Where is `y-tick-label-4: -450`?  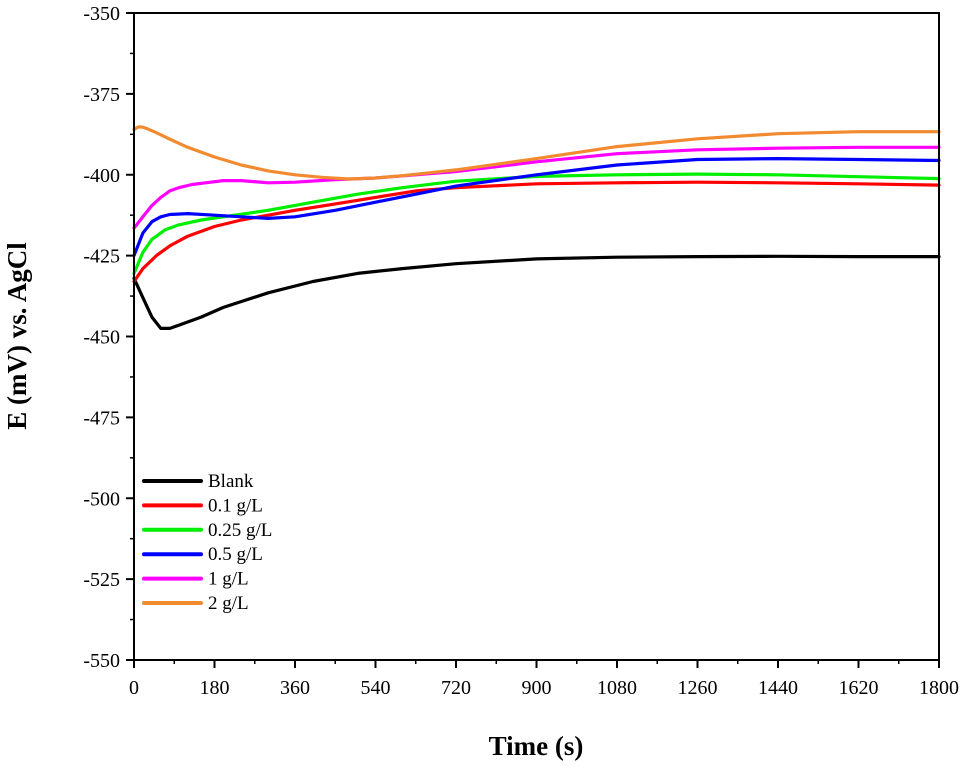
y-tick-label-4: -450 is located at coordinates (101, 338).